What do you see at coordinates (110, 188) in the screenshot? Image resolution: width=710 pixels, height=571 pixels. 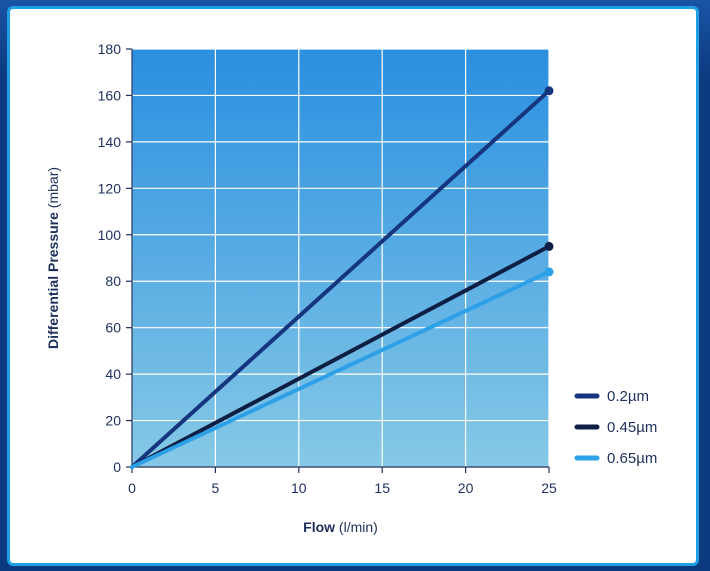 I see `y-tick-label: 120` at bounding box center [110, 188].